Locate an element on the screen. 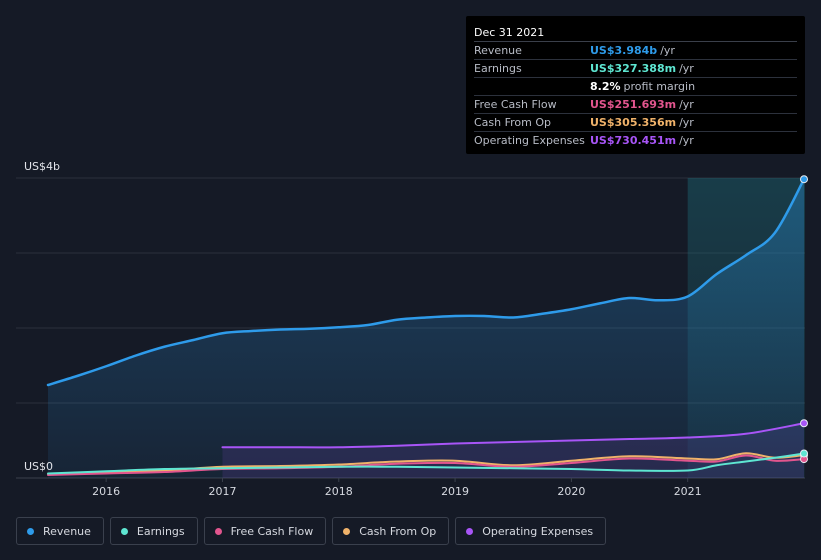 The width and height of the screenshot is (821, 560). tooltip-row-label: Free Cash Flow is located at coordinates (515, 104).